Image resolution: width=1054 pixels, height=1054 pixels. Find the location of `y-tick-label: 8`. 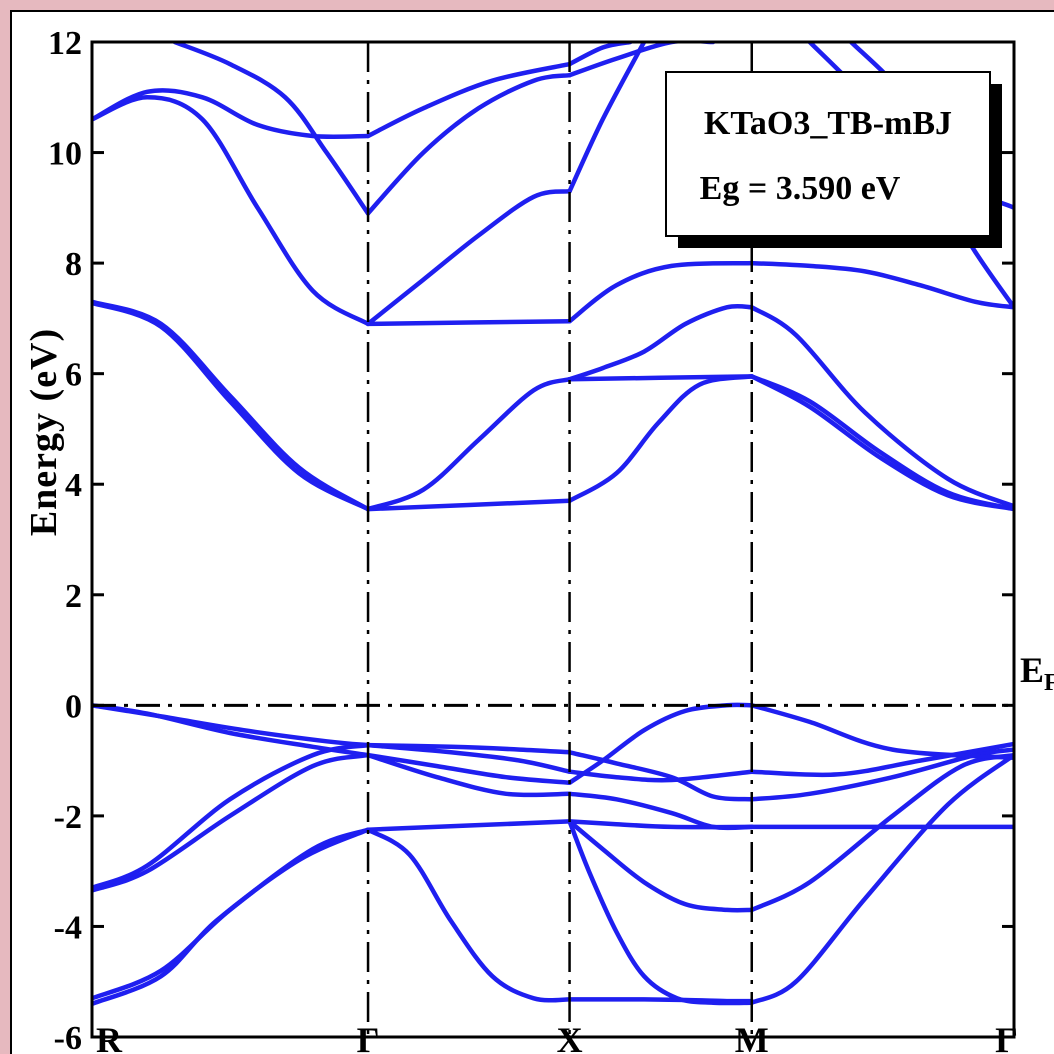

y-tick-label: 8 is located at coordinates (73, 264).